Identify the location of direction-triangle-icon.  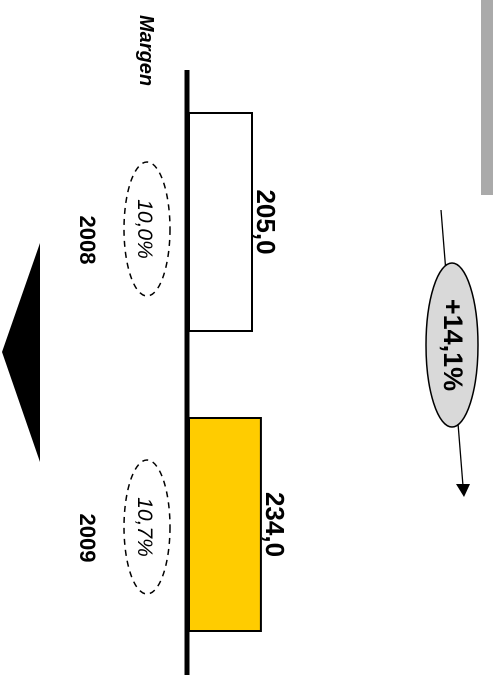
(21, 352).